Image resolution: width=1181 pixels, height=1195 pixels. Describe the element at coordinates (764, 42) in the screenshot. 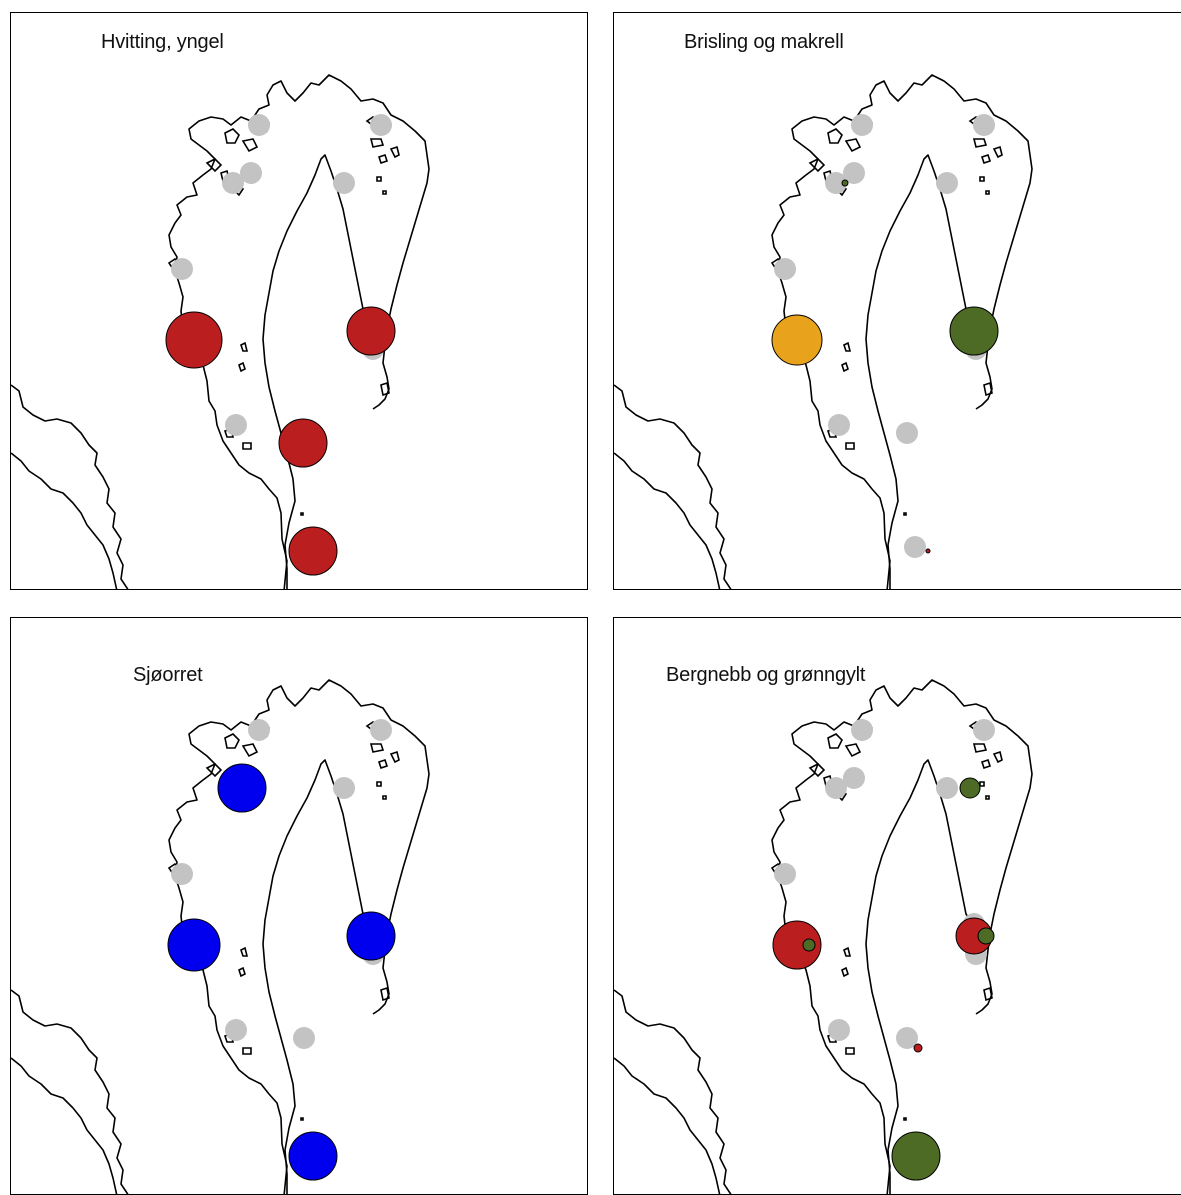

I see `panel-title: Brisling og makrell` at that location.